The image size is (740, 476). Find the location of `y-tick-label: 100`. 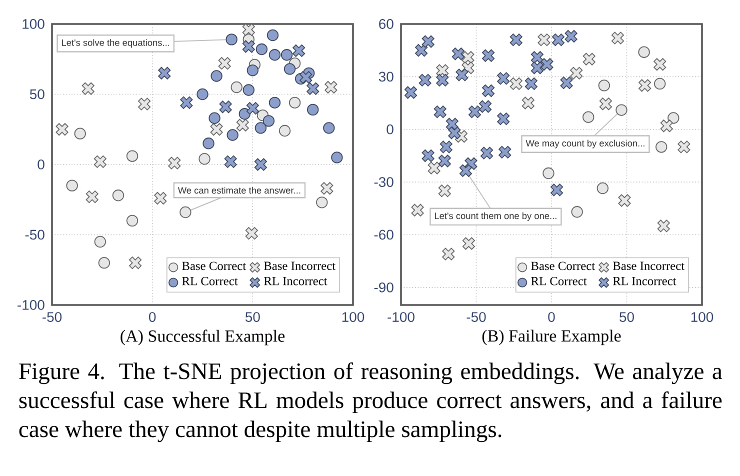

y-tick-label: 100 is located at coordinates (33, 24).